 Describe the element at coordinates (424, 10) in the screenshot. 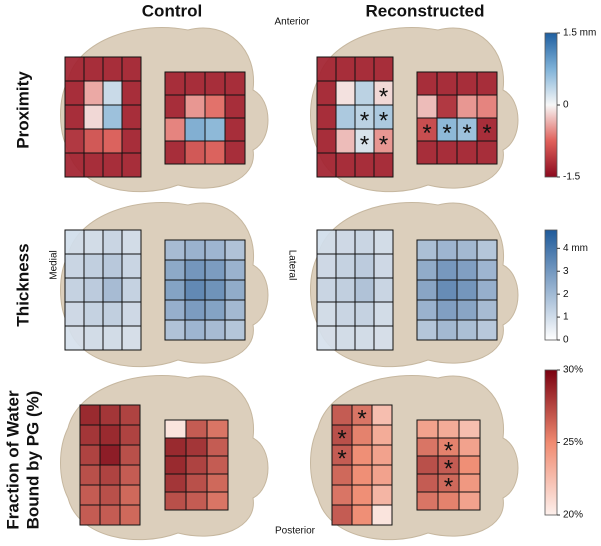

I see `column-title: Reconstructed` at that location.